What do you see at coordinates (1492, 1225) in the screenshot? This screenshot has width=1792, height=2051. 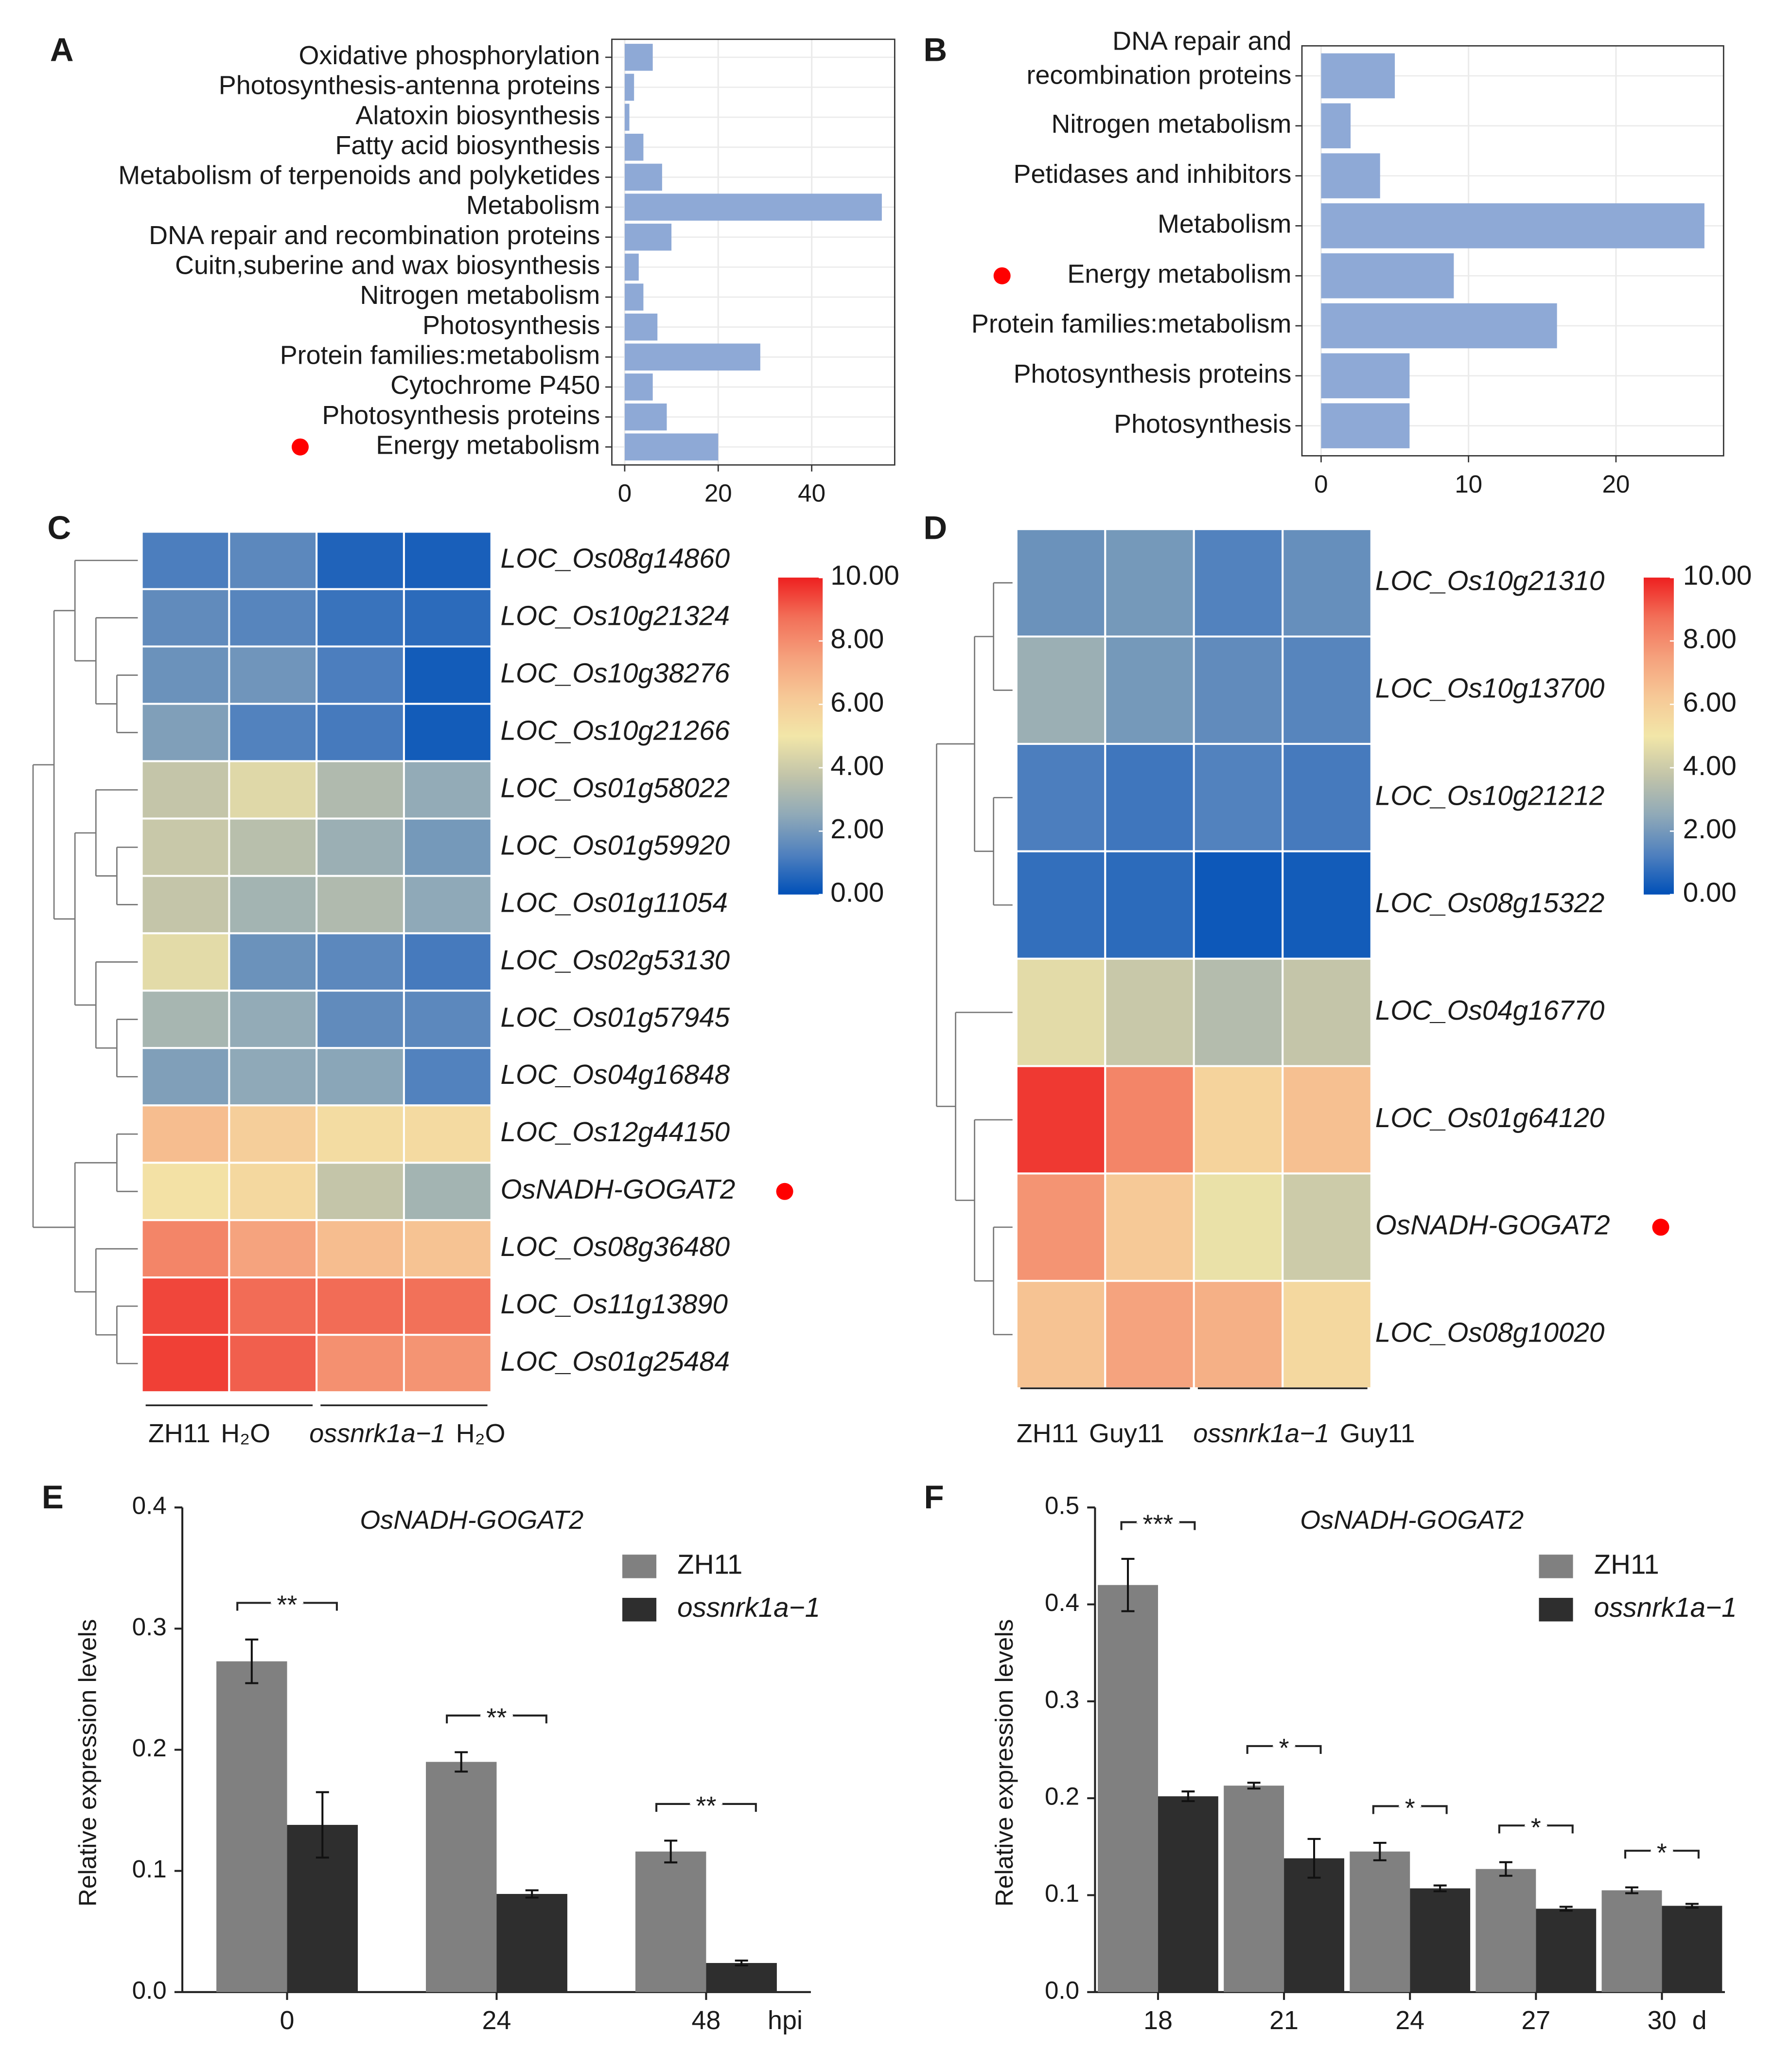 I see `row-label: OsNADH-GOGAT2` at bounding box center [1492, 1225].